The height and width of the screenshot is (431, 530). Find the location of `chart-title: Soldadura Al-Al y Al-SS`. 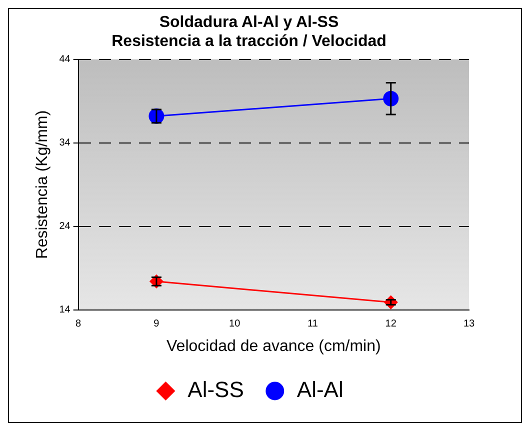

chart-title: Soldadura Al-Al y Al-SS is located at coordinates (249, 23).